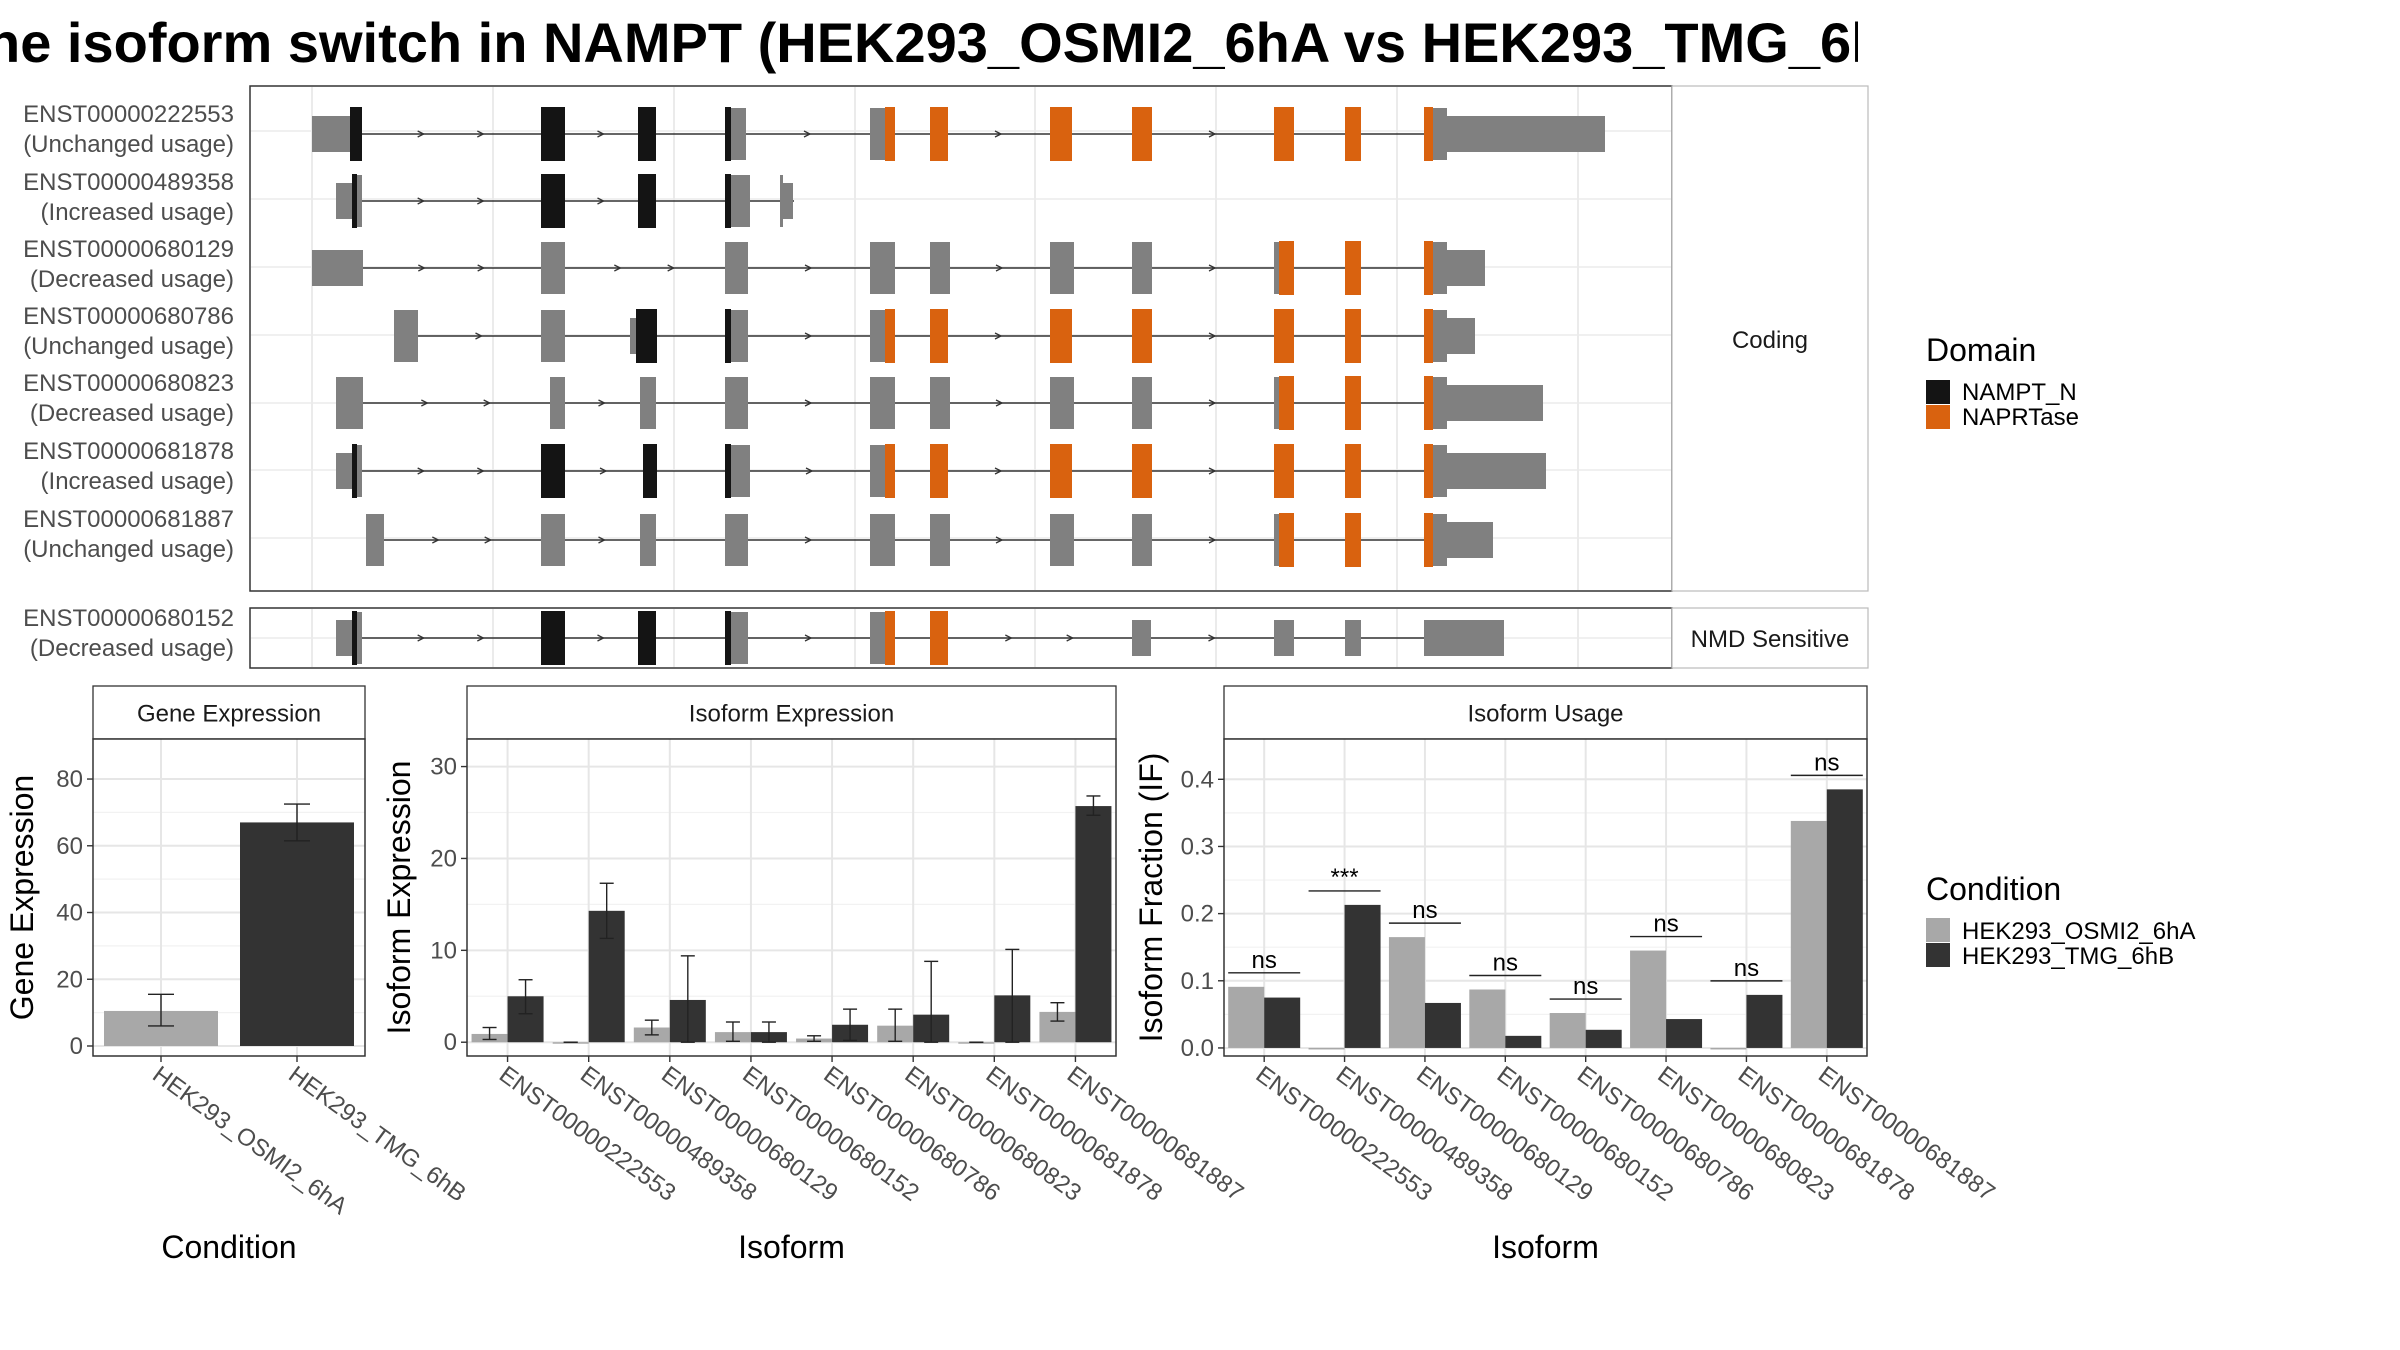  Describe the element at coordinates (399, 898) in the screenshot. I see `y-axis-title: Isoform Expression` at that location.